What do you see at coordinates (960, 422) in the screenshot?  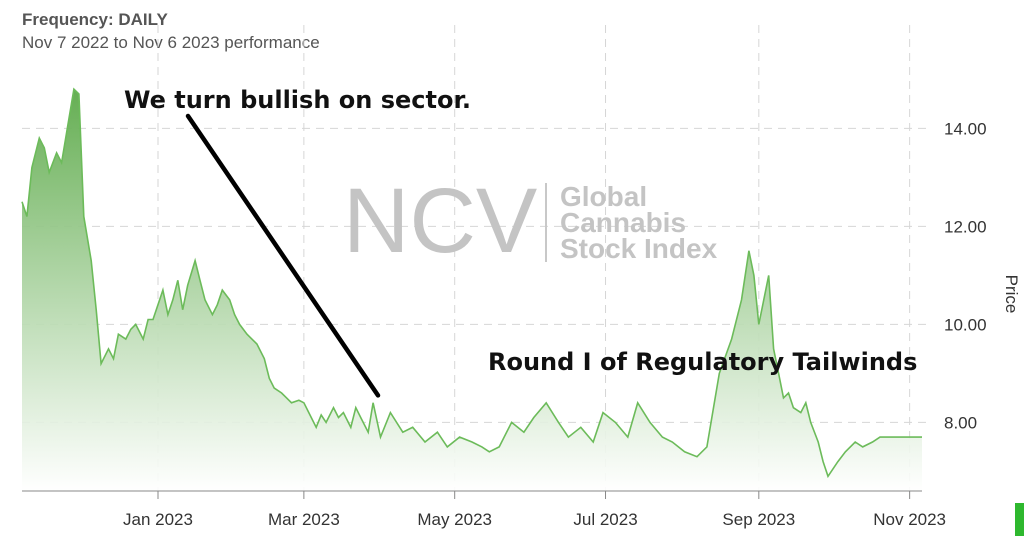 I see `y-tick-label: 8.00` at bounding box center [960, 422].